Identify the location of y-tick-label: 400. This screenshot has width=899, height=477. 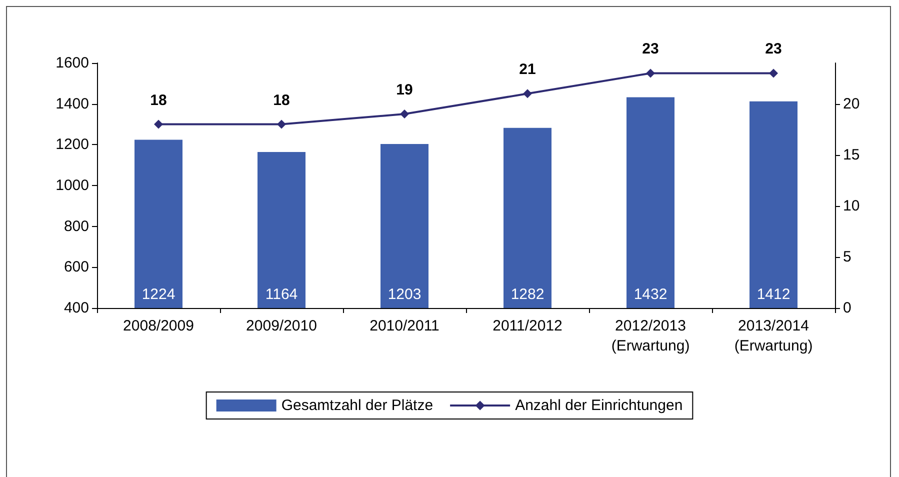
(76, 308).